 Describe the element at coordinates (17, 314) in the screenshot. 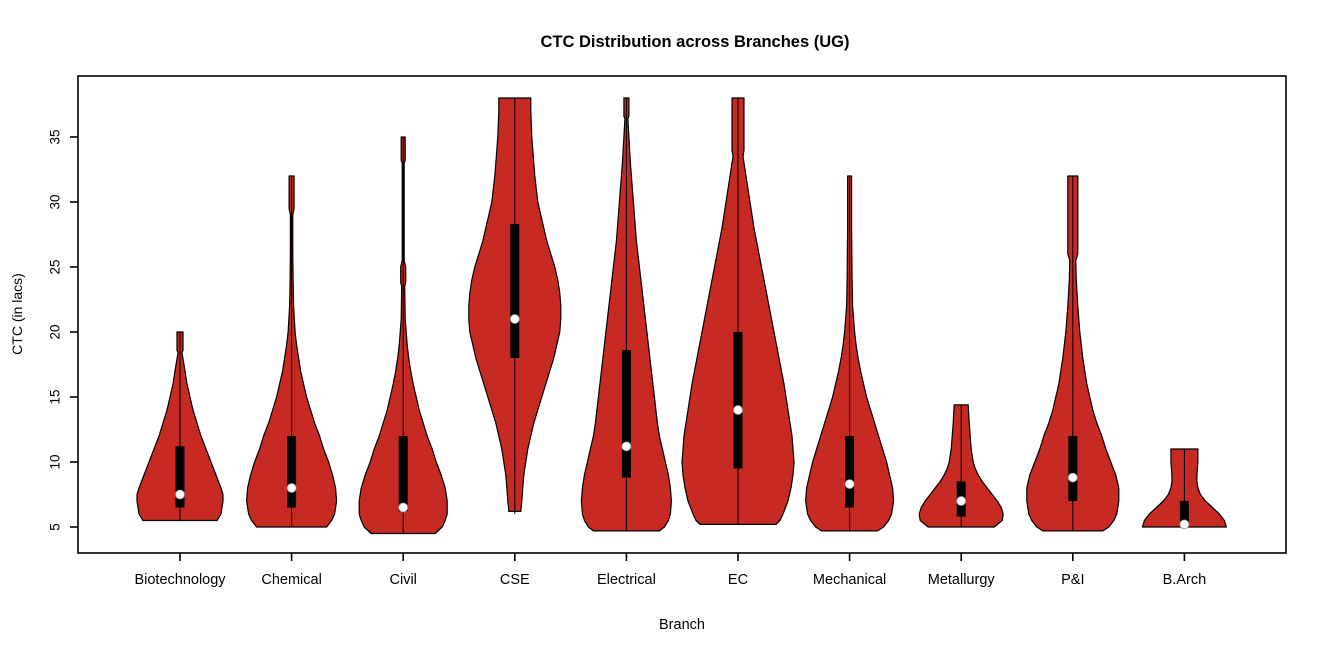

I see `y-axis-title: CTC (in lacs)` at that location.